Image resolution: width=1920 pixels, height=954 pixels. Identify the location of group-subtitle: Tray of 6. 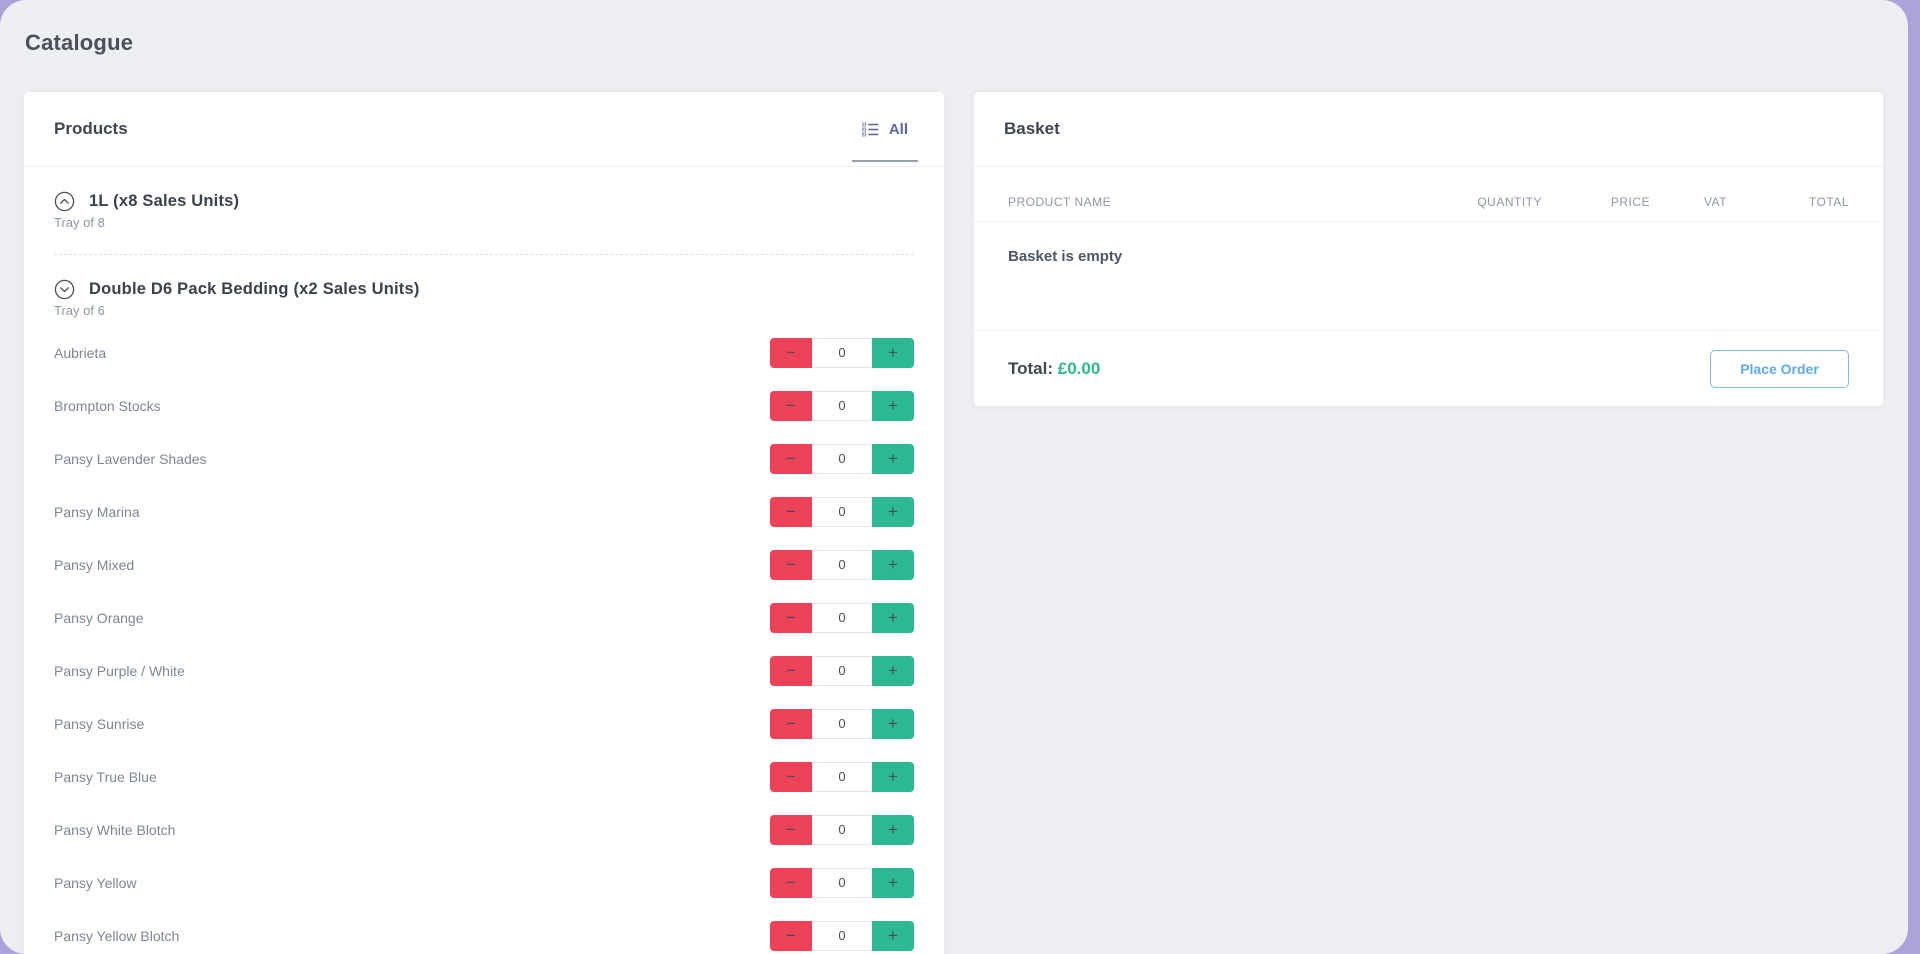
(79, 310).